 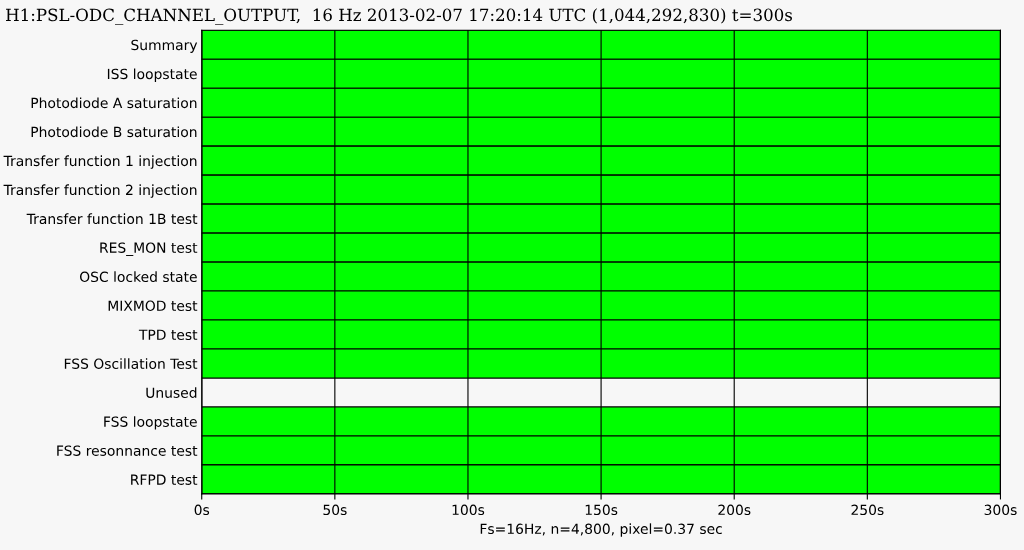 I want to click on y-tick-label: Photodiode A saturation, so click(x=114, y=103).